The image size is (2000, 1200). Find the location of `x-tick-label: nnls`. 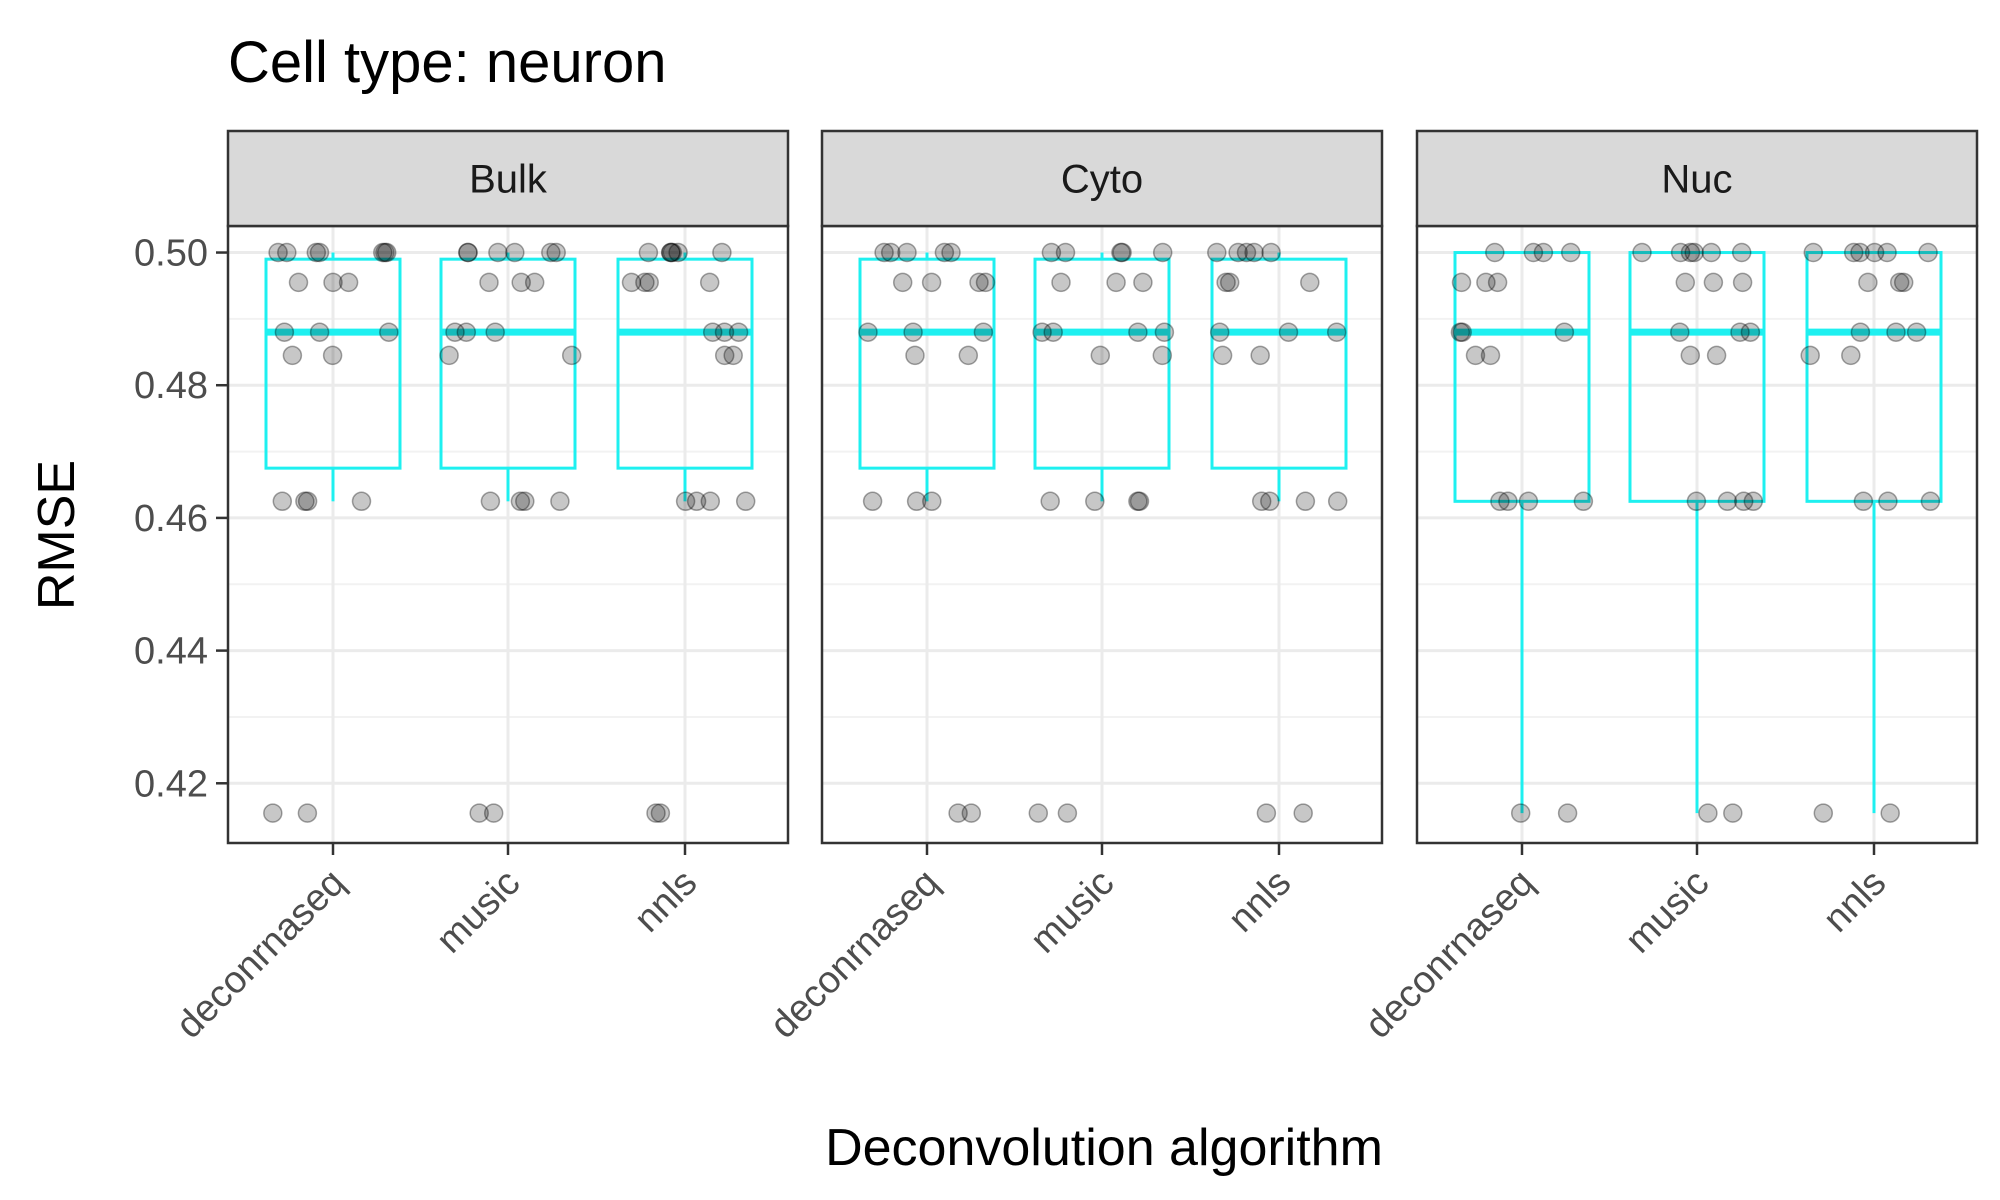

x-tick-label: nnls is located at coordinates (1259, 901).